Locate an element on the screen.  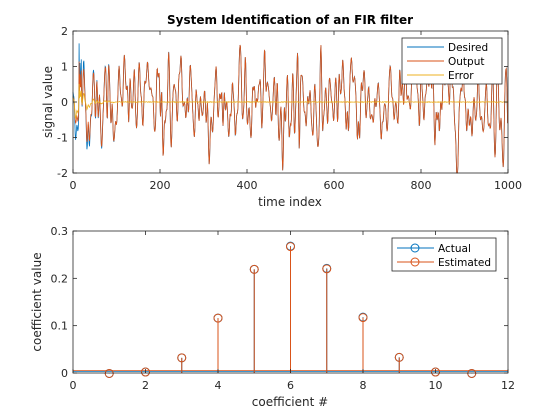
x-tick-label: 400 is located at coordinates (247, 185).